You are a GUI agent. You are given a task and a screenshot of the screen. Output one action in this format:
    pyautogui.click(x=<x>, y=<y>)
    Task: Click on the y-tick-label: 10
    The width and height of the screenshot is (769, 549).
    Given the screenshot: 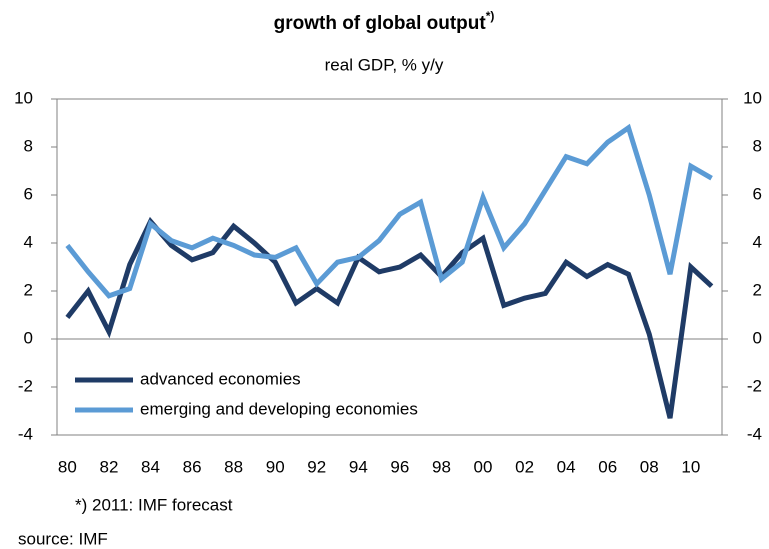 What is the action you would take?
    pyautogui.click(x=23, y=97)
    